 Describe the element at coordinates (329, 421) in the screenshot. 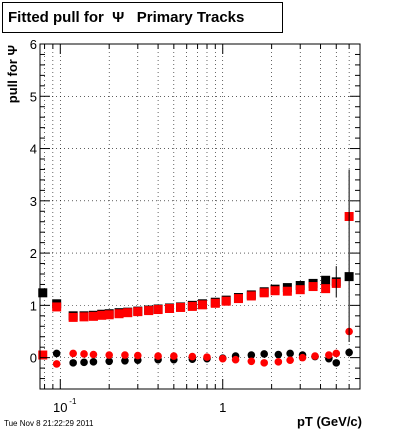

I see `x-axis-label: pT (GeV/c)` at that location.